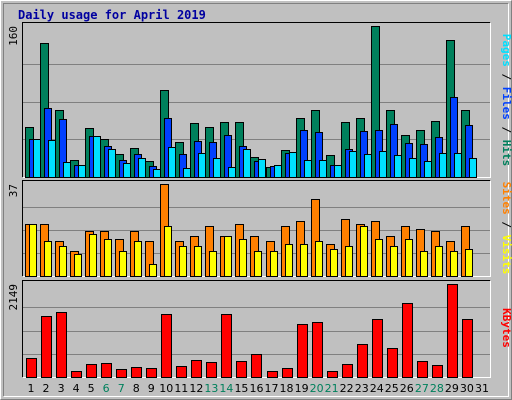 The width and height of the screenshot is (512, 400). I want to click on x-tick-label: 13, so click(211, 388).